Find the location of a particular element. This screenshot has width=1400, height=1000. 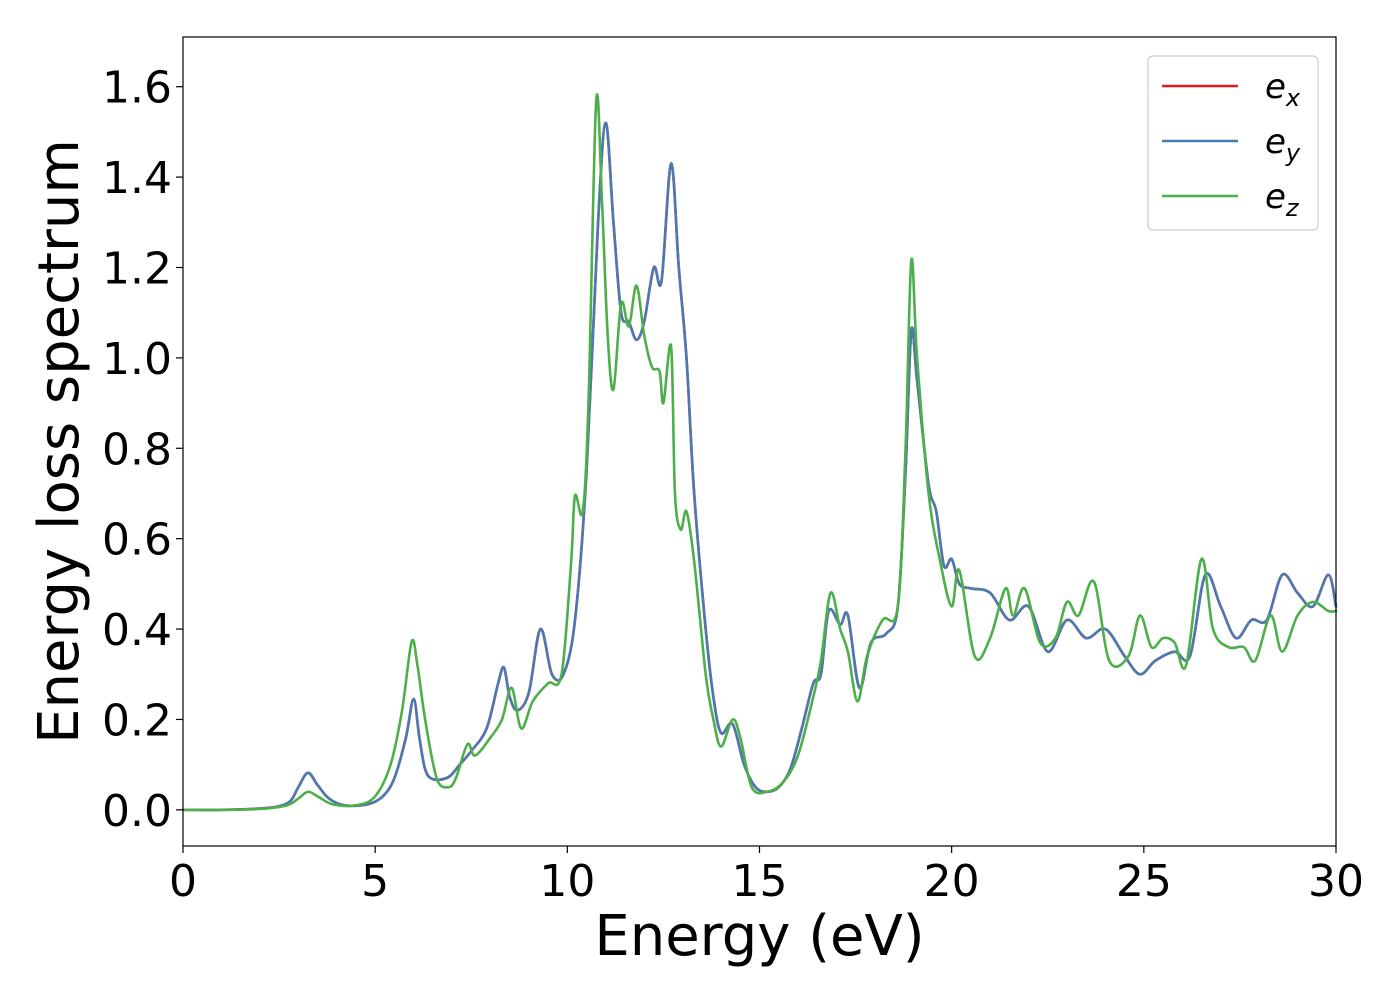

legend-label-e-y: ey is located at coordinates (1283, 144).